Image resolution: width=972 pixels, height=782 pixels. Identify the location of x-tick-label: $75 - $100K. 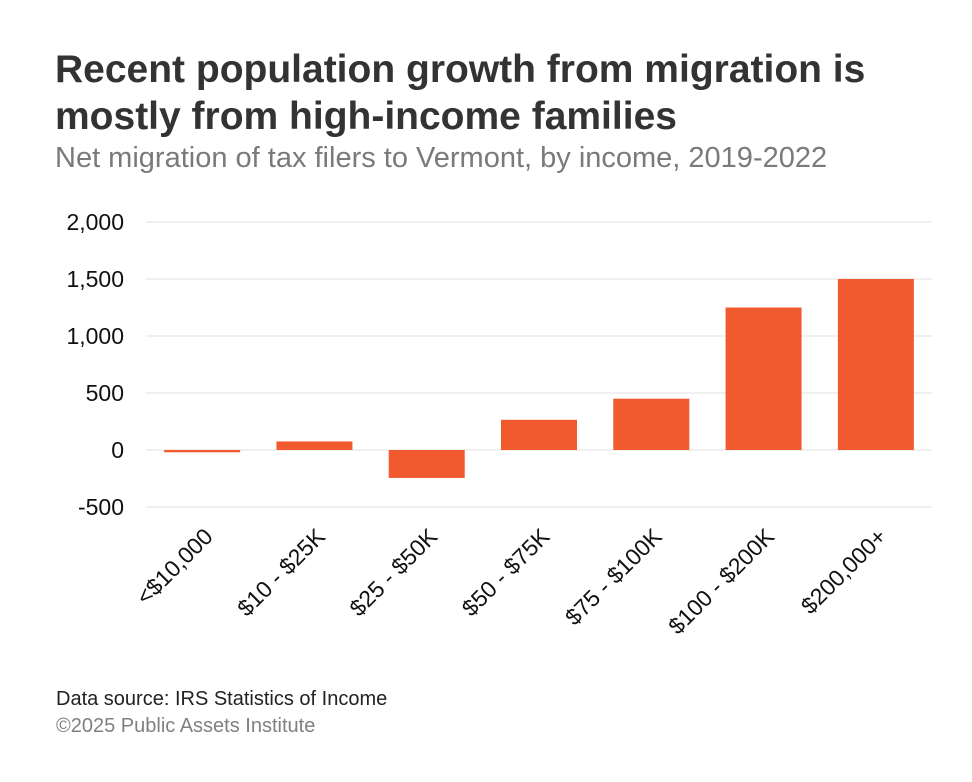
(613, 576).